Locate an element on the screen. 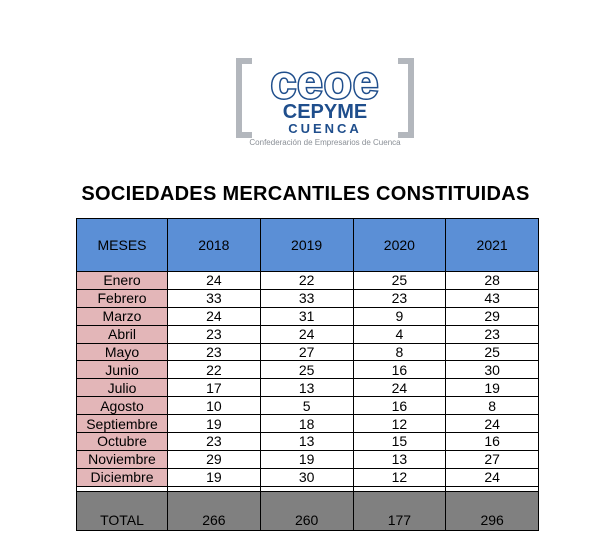 This screenshot has height=536, width=611. month-cell: Junio is located at coordinates (122, 370).